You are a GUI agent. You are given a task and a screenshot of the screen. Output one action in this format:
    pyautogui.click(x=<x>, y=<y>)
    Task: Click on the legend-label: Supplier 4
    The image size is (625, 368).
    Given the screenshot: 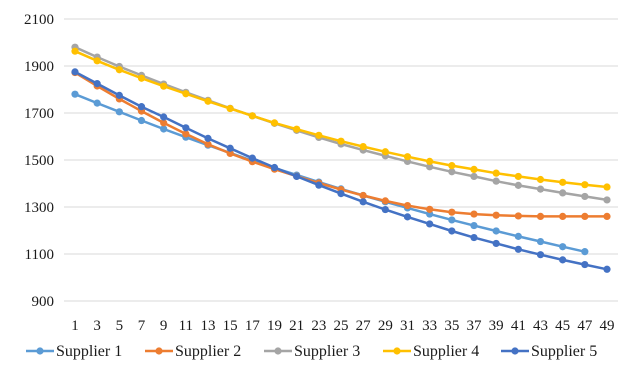 What is the action you would take?
    pyautogui.click(x=446, y=351)
    